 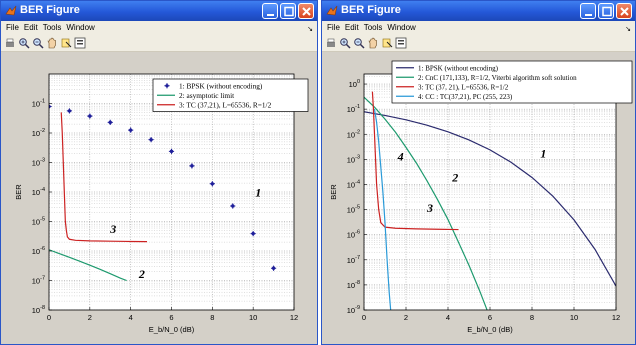 I want to click on close-icon, so click(x=306, y=11).